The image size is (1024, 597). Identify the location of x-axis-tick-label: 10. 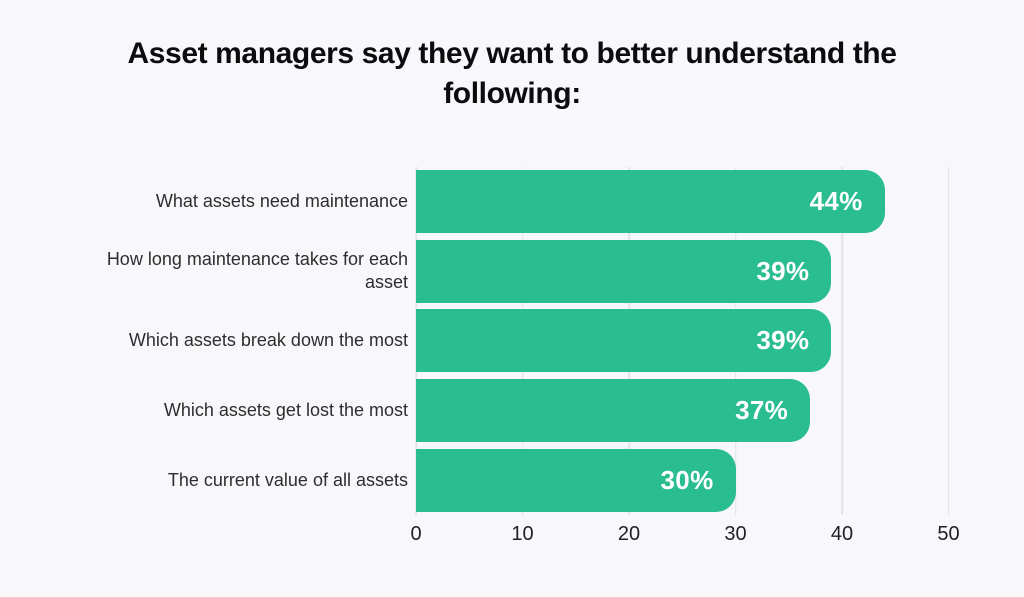
(522, 534).